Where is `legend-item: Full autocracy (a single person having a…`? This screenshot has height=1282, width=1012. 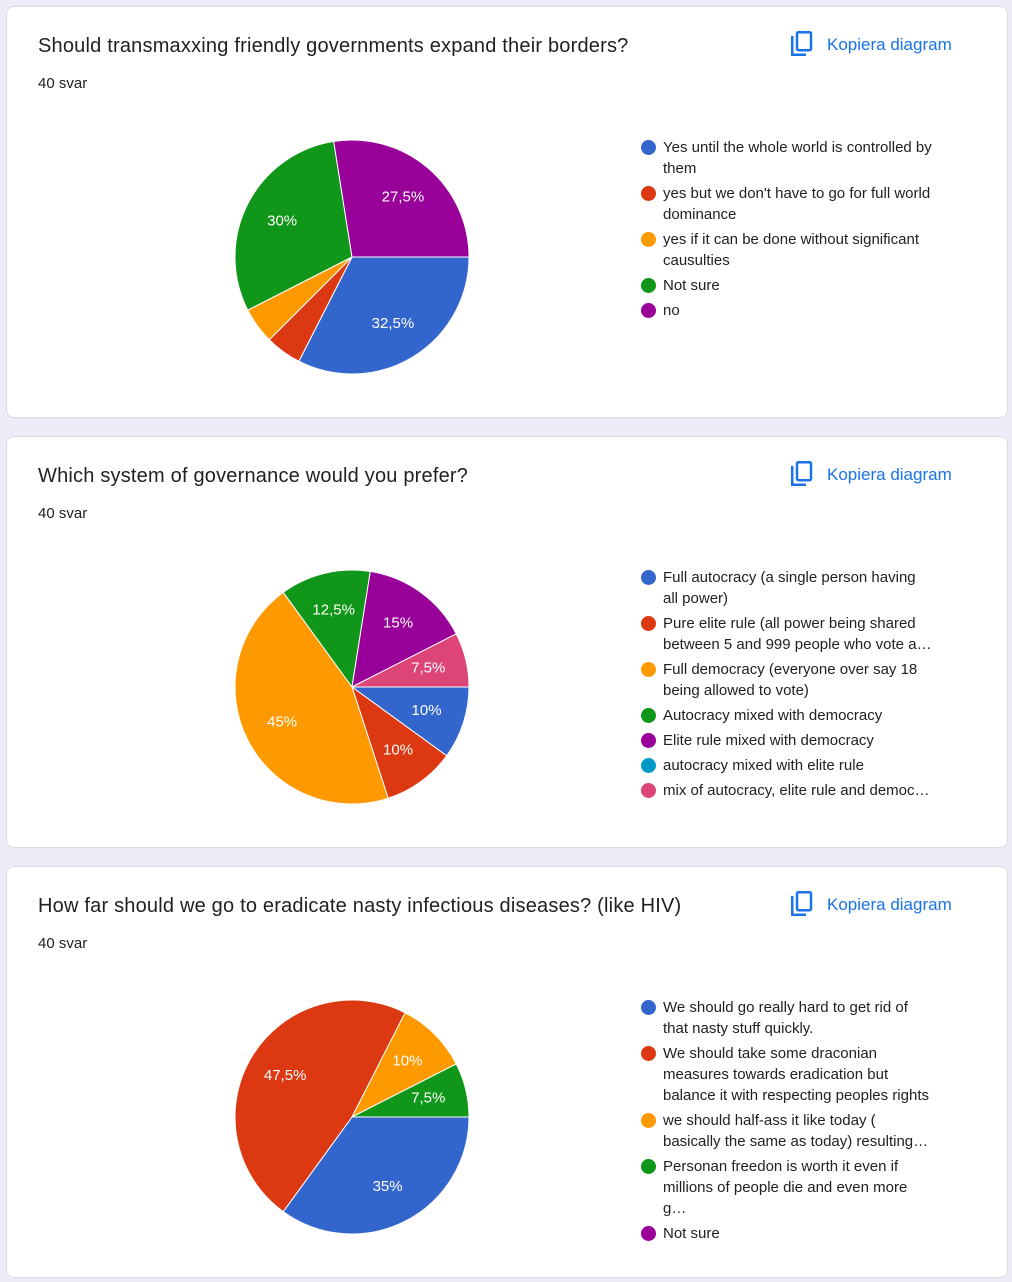 legend-item: Full autocracy (a single person having a… is located at coordinates (787, 588).